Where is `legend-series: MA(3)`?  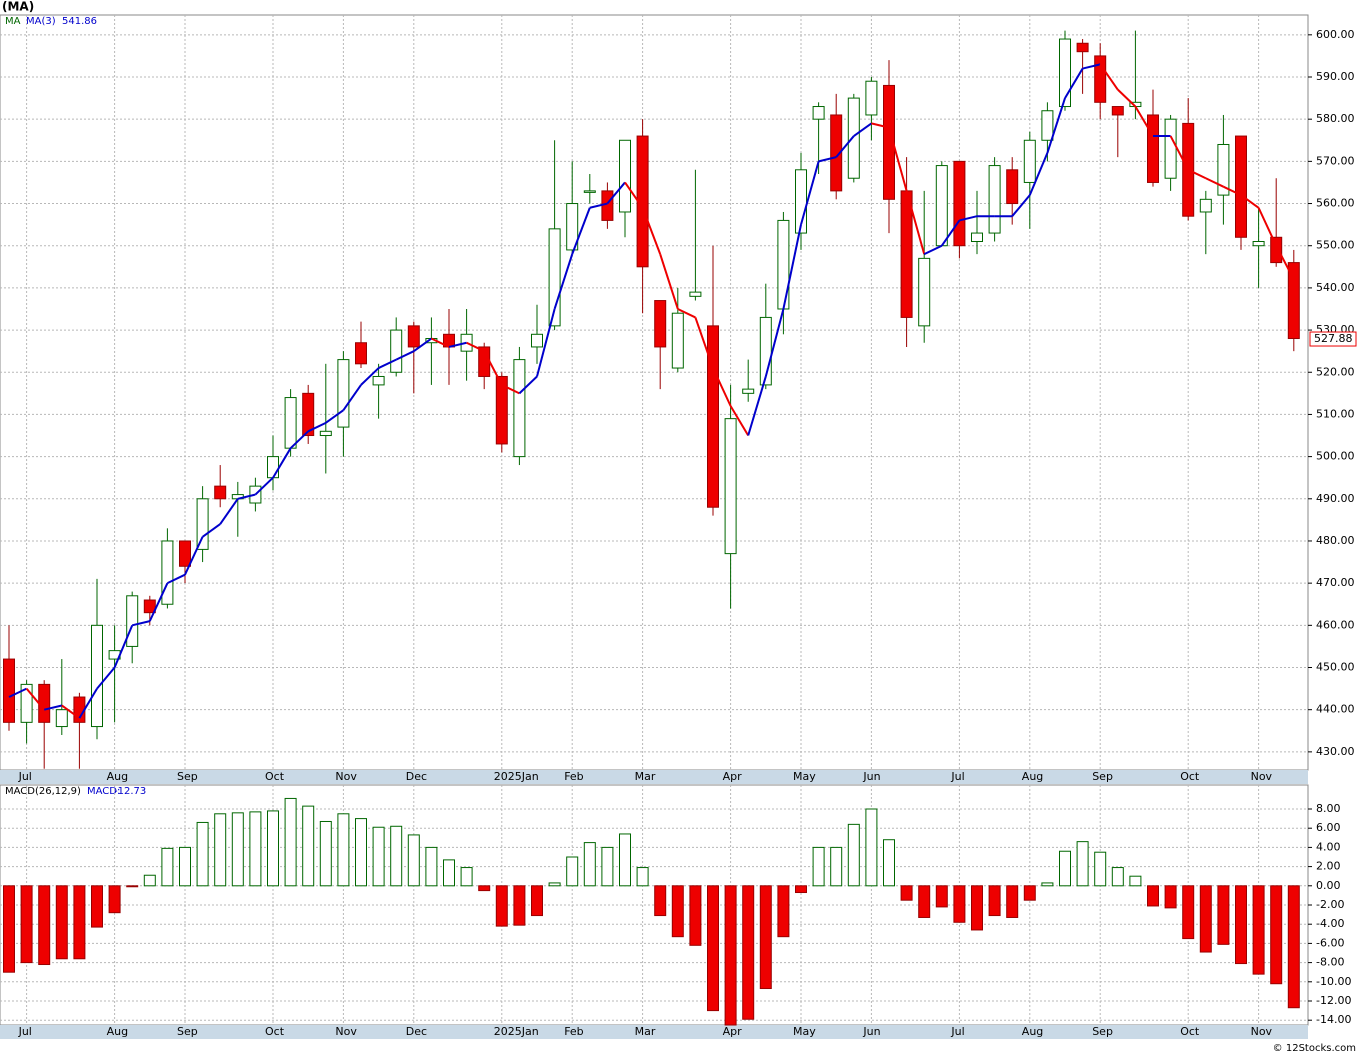
legend-series: MA(3) is located at coordinates (41, 21).